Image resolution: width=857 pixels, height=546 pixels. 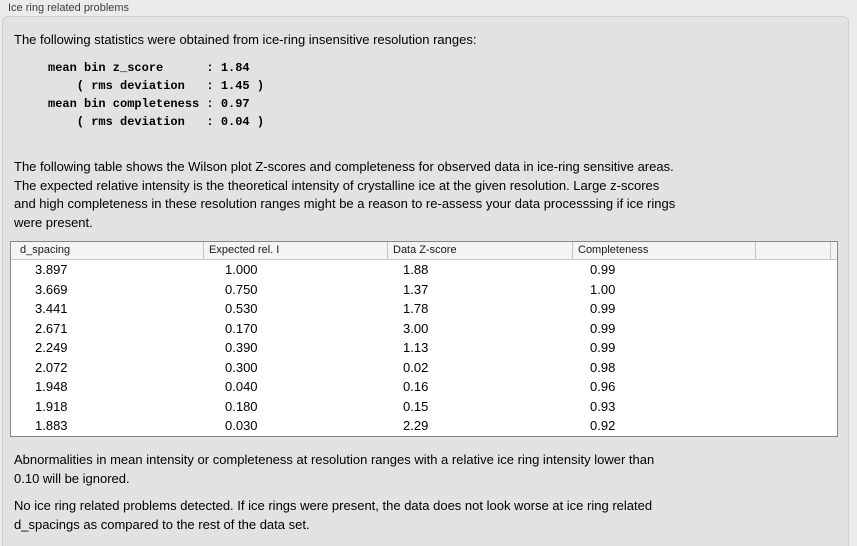 I want to click on table-cell: 0.040, so click(x=241, y=386).